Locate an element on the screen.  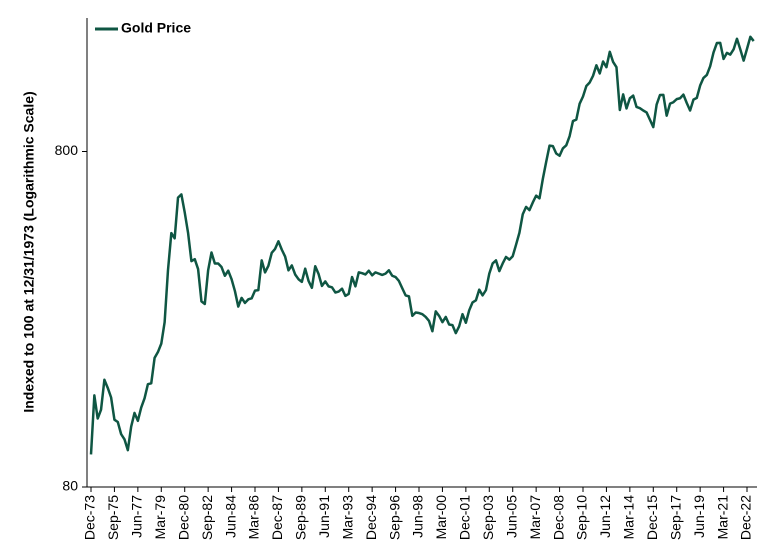
x-tick-label: Sep-75 is located at coordinates (113, 517).